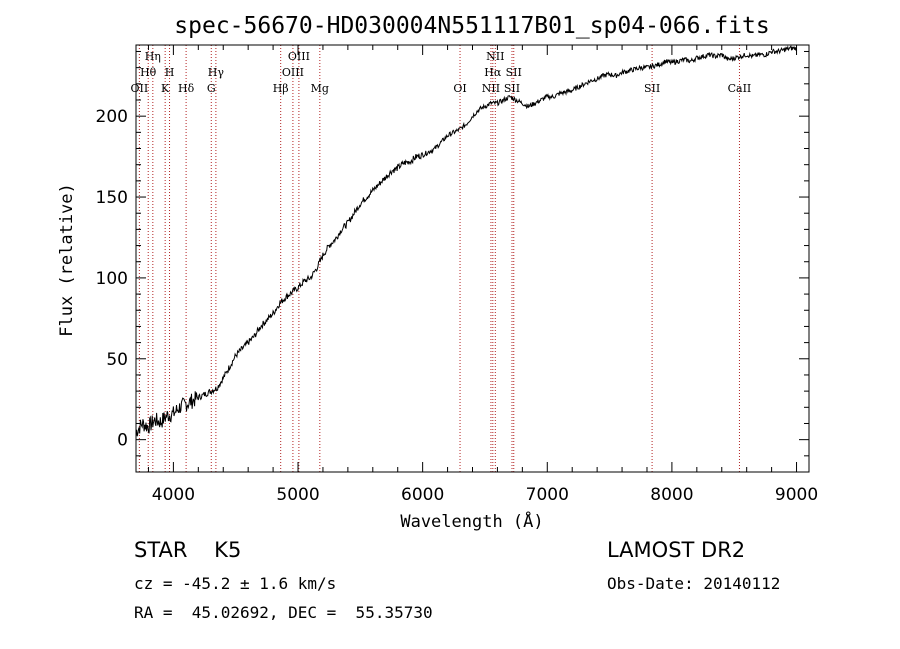  Describe the element at coordinates (153, 56) in the screenshot. I see `spectral-line-label: Hη` at that location.